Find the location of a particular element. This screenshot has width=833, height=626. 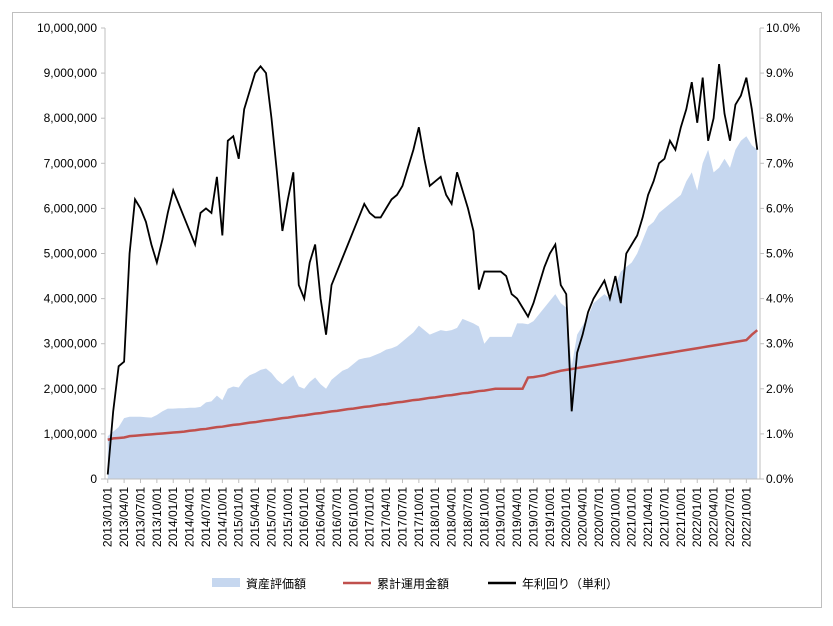

x-tick-label: 2019/04/01 is located at coordinates (517, 517).